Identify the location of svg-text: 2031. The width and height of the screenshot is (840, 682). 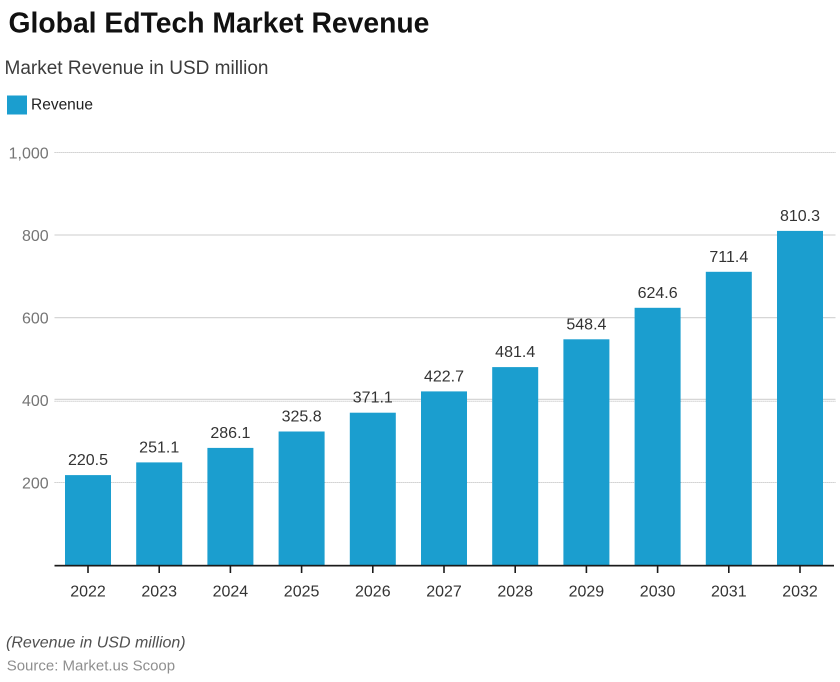
(729, 591).